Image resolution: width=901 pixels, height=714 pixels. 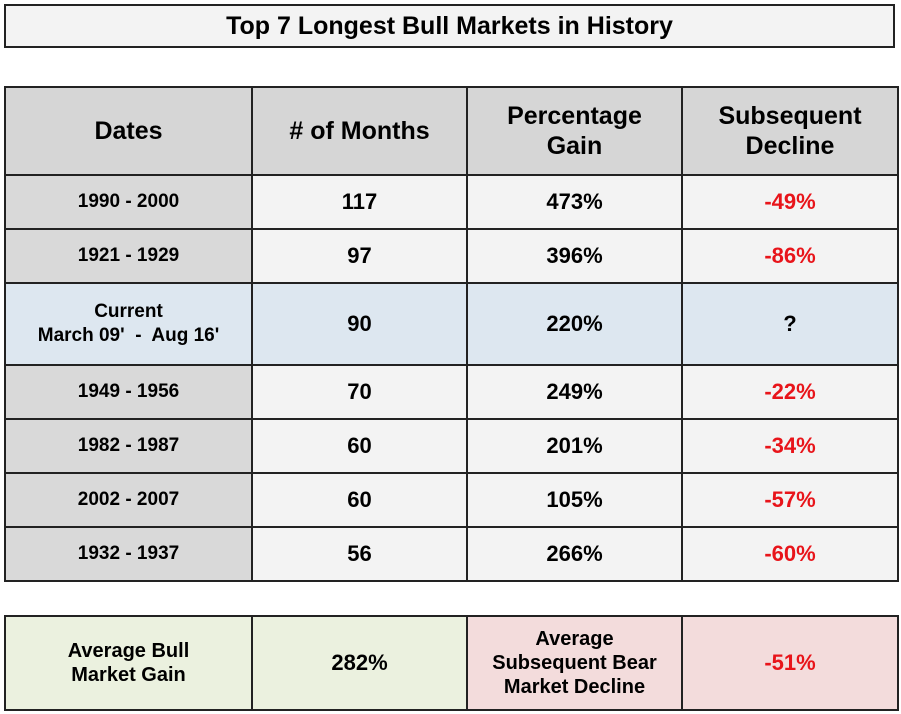 I want to click on table-row: 2002 - 2007 60 105% -57%, so click(x=451, y=500).